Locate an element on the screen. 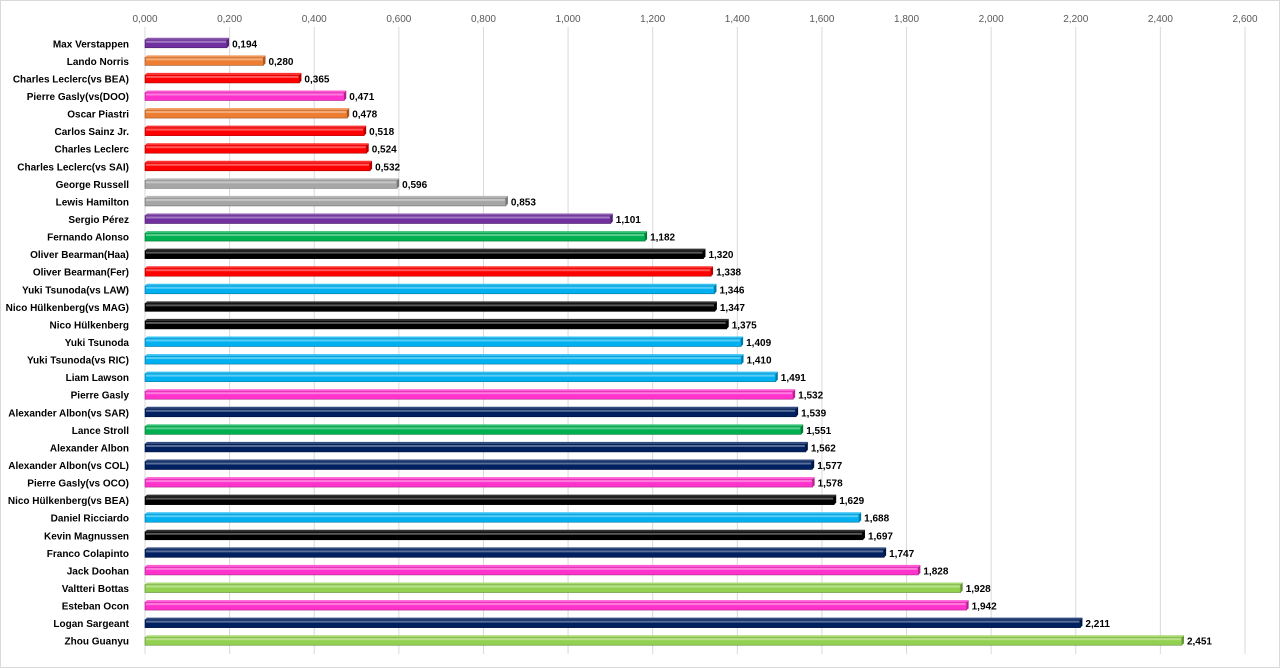 The width and height of the screenshot is (1280, 668). data-label: 1,577 is located at coordinates (829, 466).